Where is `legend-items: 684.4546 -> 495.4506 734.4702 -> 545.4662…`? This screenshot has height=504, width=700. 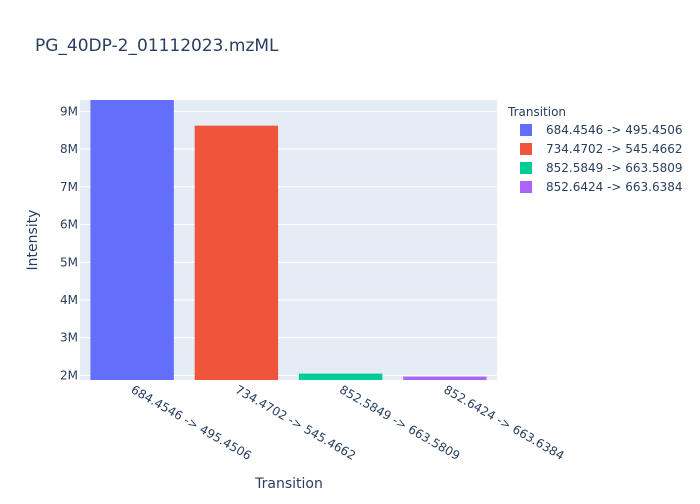 legend-items: 684.4546 -> 495.4506 734.4702 -> 545.4662… is located at coordinates (601, 158).